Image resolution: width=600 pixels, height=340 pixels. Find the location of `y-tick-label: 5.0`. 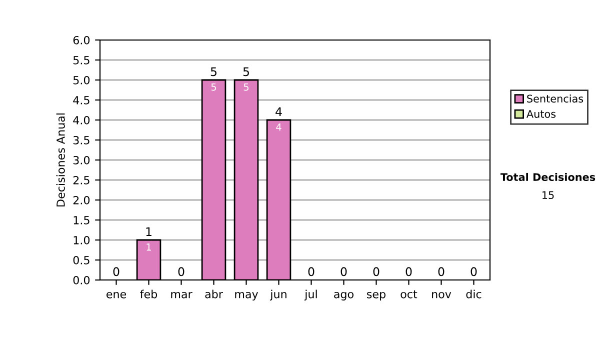

y-tick-label: 5.0 is located at coordinates (81, 80).